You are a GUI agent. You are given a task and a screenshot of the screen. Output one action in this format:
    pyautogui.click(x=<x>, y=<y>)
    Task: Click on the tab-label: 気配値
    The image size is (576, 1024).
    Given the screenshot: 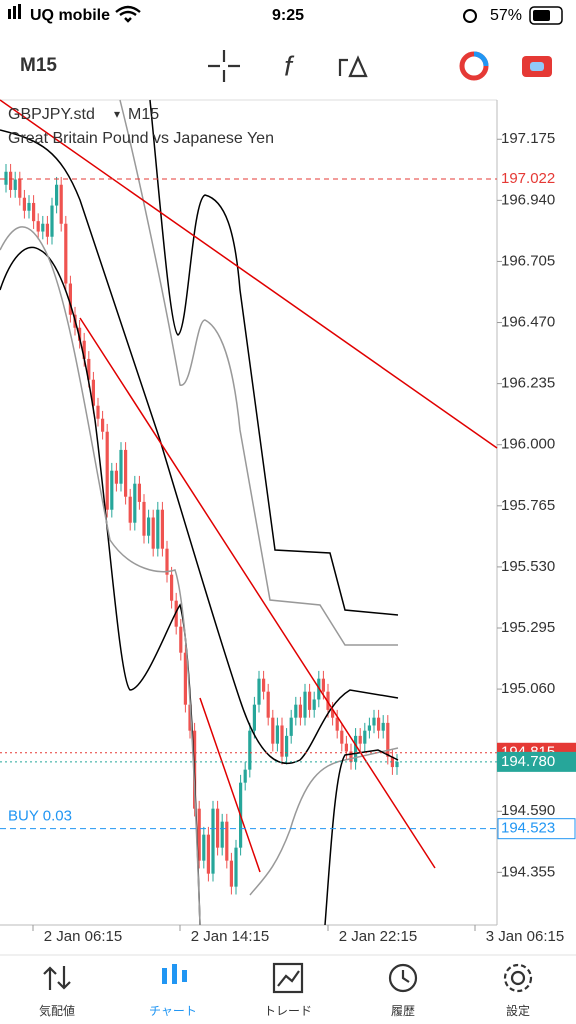 What is the action you would take?
    pyautogui.click(x=57, y=1010)
    